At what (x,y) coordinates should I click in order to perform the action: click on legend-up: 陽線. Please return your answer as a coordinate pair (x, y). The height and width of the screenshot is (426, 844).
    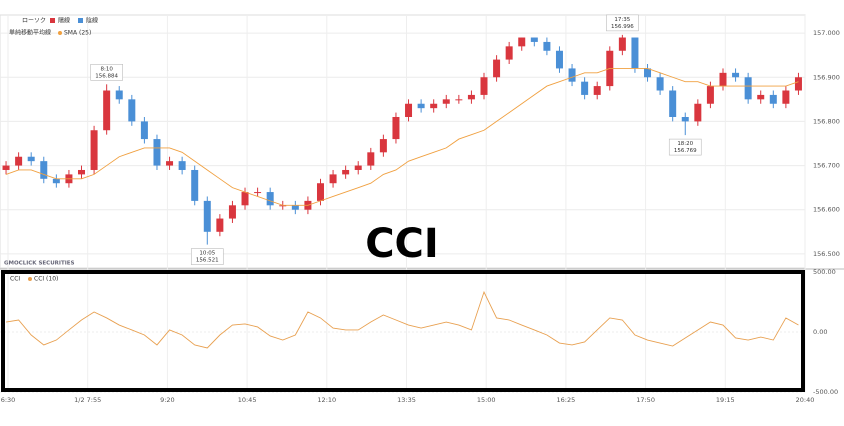
    Looking at the image, I should click on (64, 21).